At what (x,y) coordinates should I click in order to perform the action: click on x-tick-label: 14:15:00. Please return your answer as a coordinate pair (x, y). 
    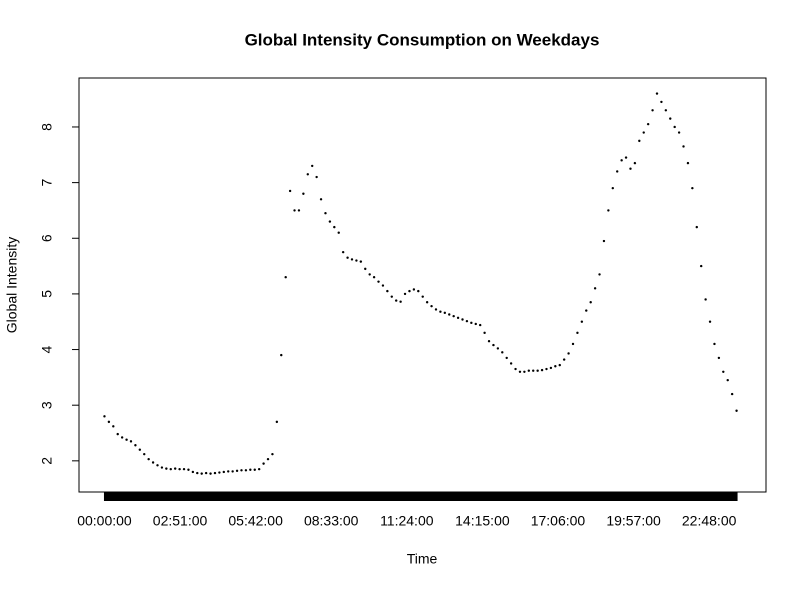
    Looking at the image, I should click on (482, 521).